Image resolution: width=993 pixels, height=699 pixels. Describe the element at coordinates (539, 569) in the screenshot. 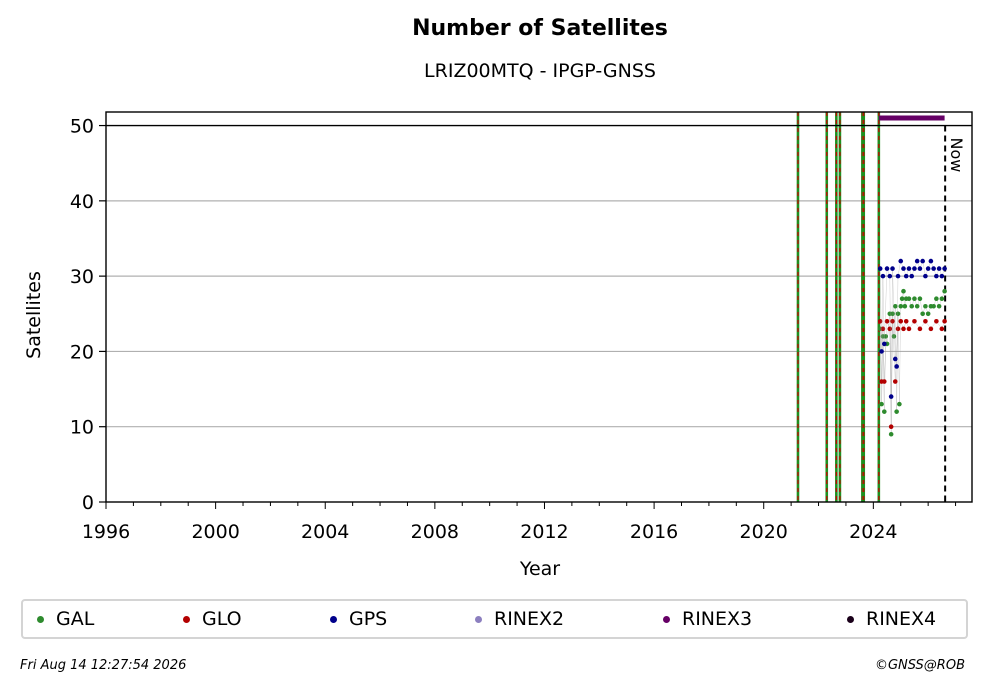

I see `x-axis-label: Year` at that location.